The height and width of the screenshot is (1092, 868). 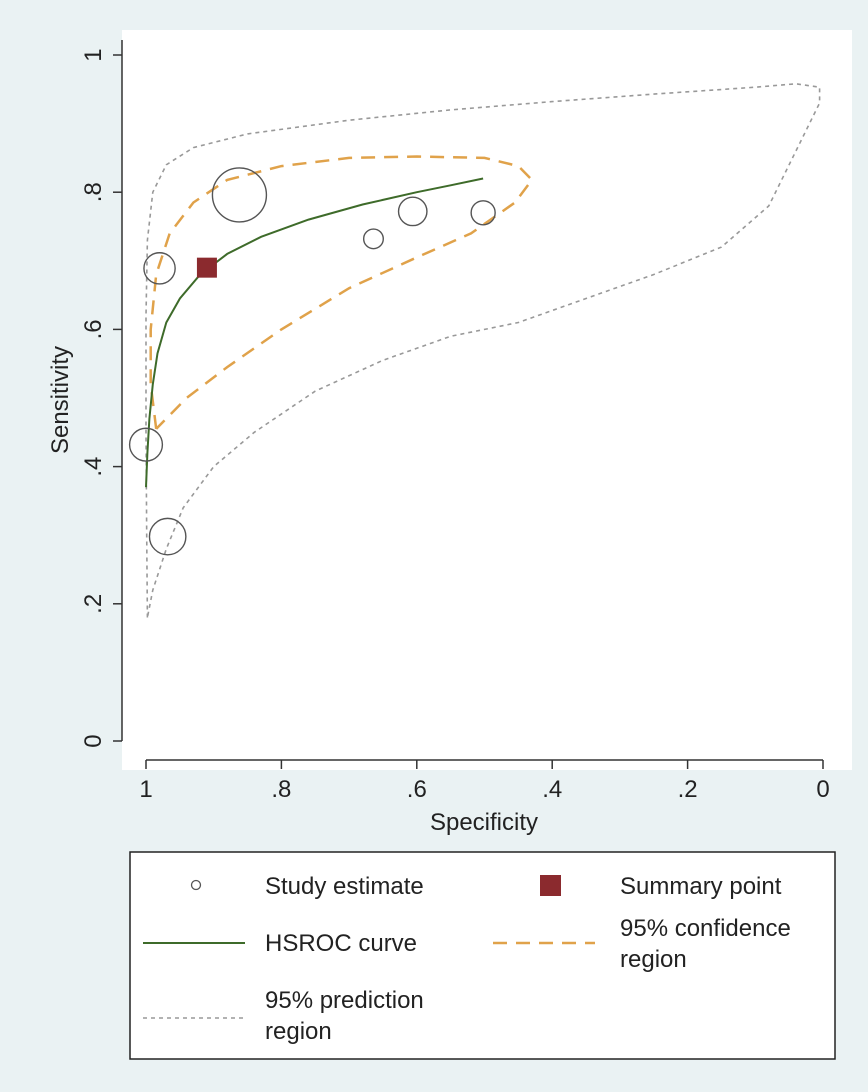 I want to click on y-tick-label: .4, so click(x=93, y=467).